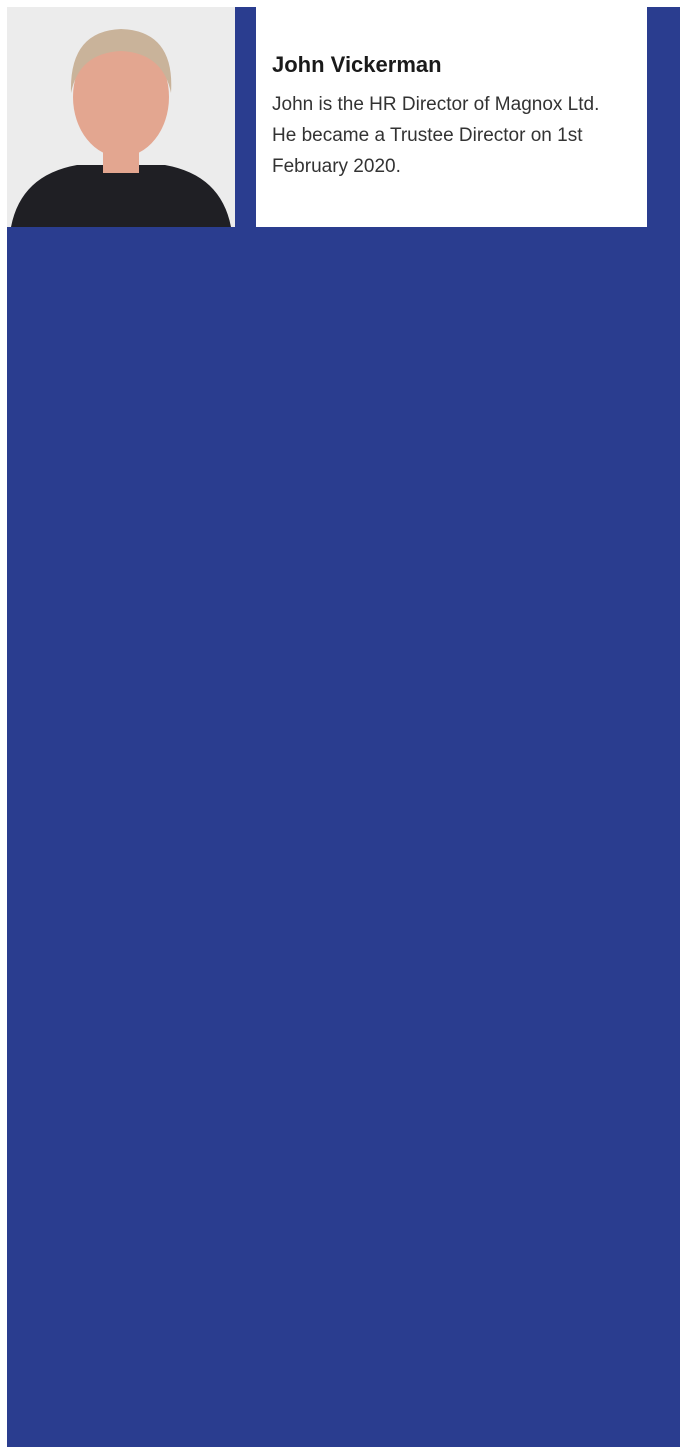 Image resolution: width=681 pixels, height=1452 pixels. Describe the element at coordinates (121, 196) in the screenshot. I see `shoulders` at that location.